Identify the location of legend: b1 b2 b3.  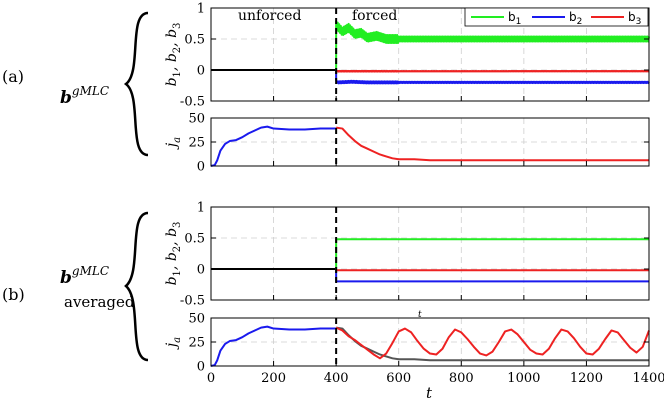
(556, 17).